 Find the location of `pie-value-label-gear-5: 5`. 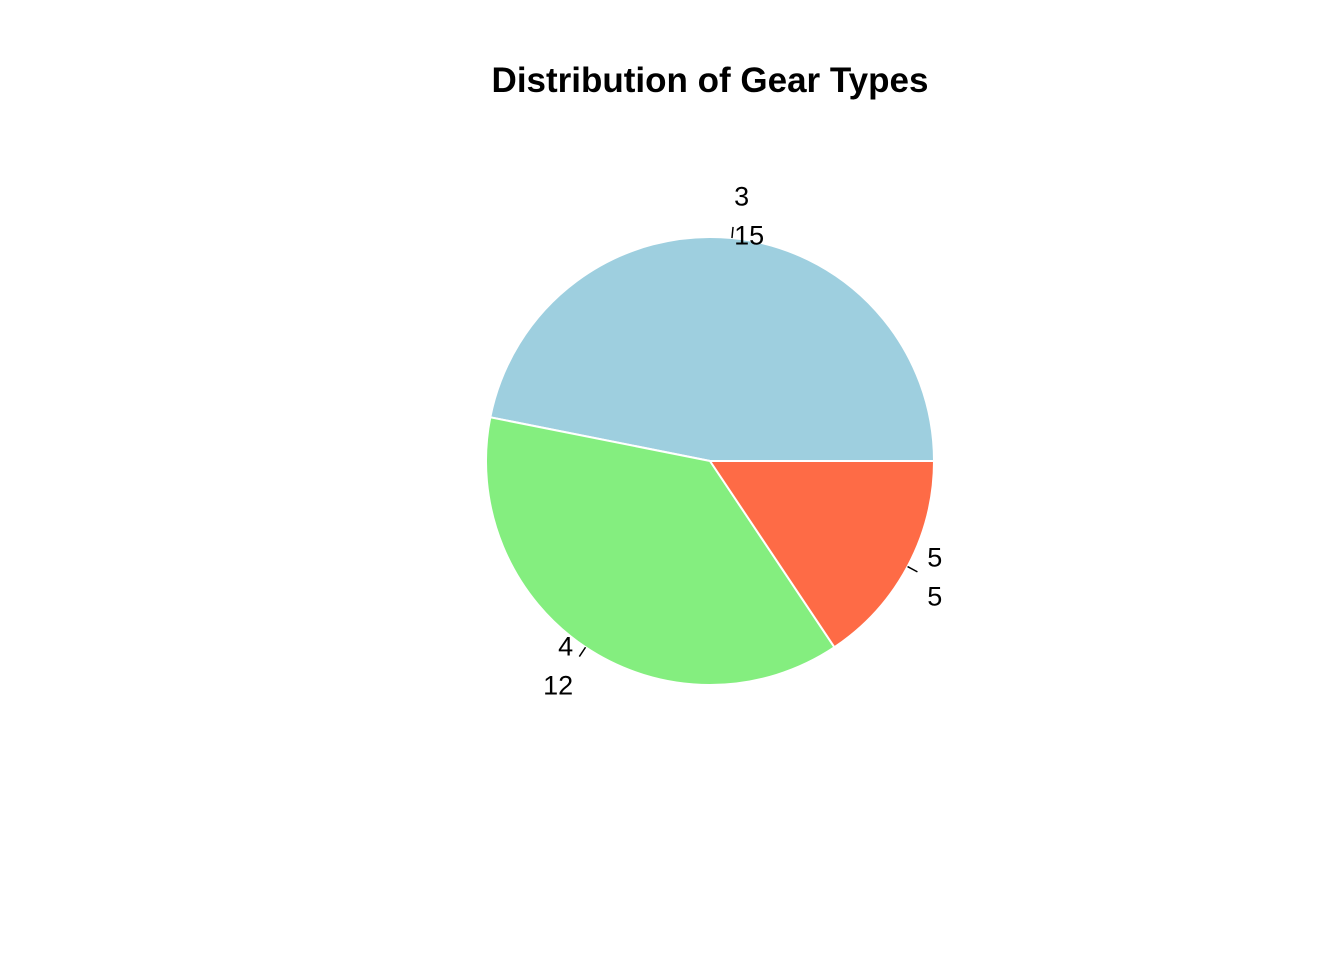

pie-value-label-gear-5: 5 is located at coordinates (934, 597).